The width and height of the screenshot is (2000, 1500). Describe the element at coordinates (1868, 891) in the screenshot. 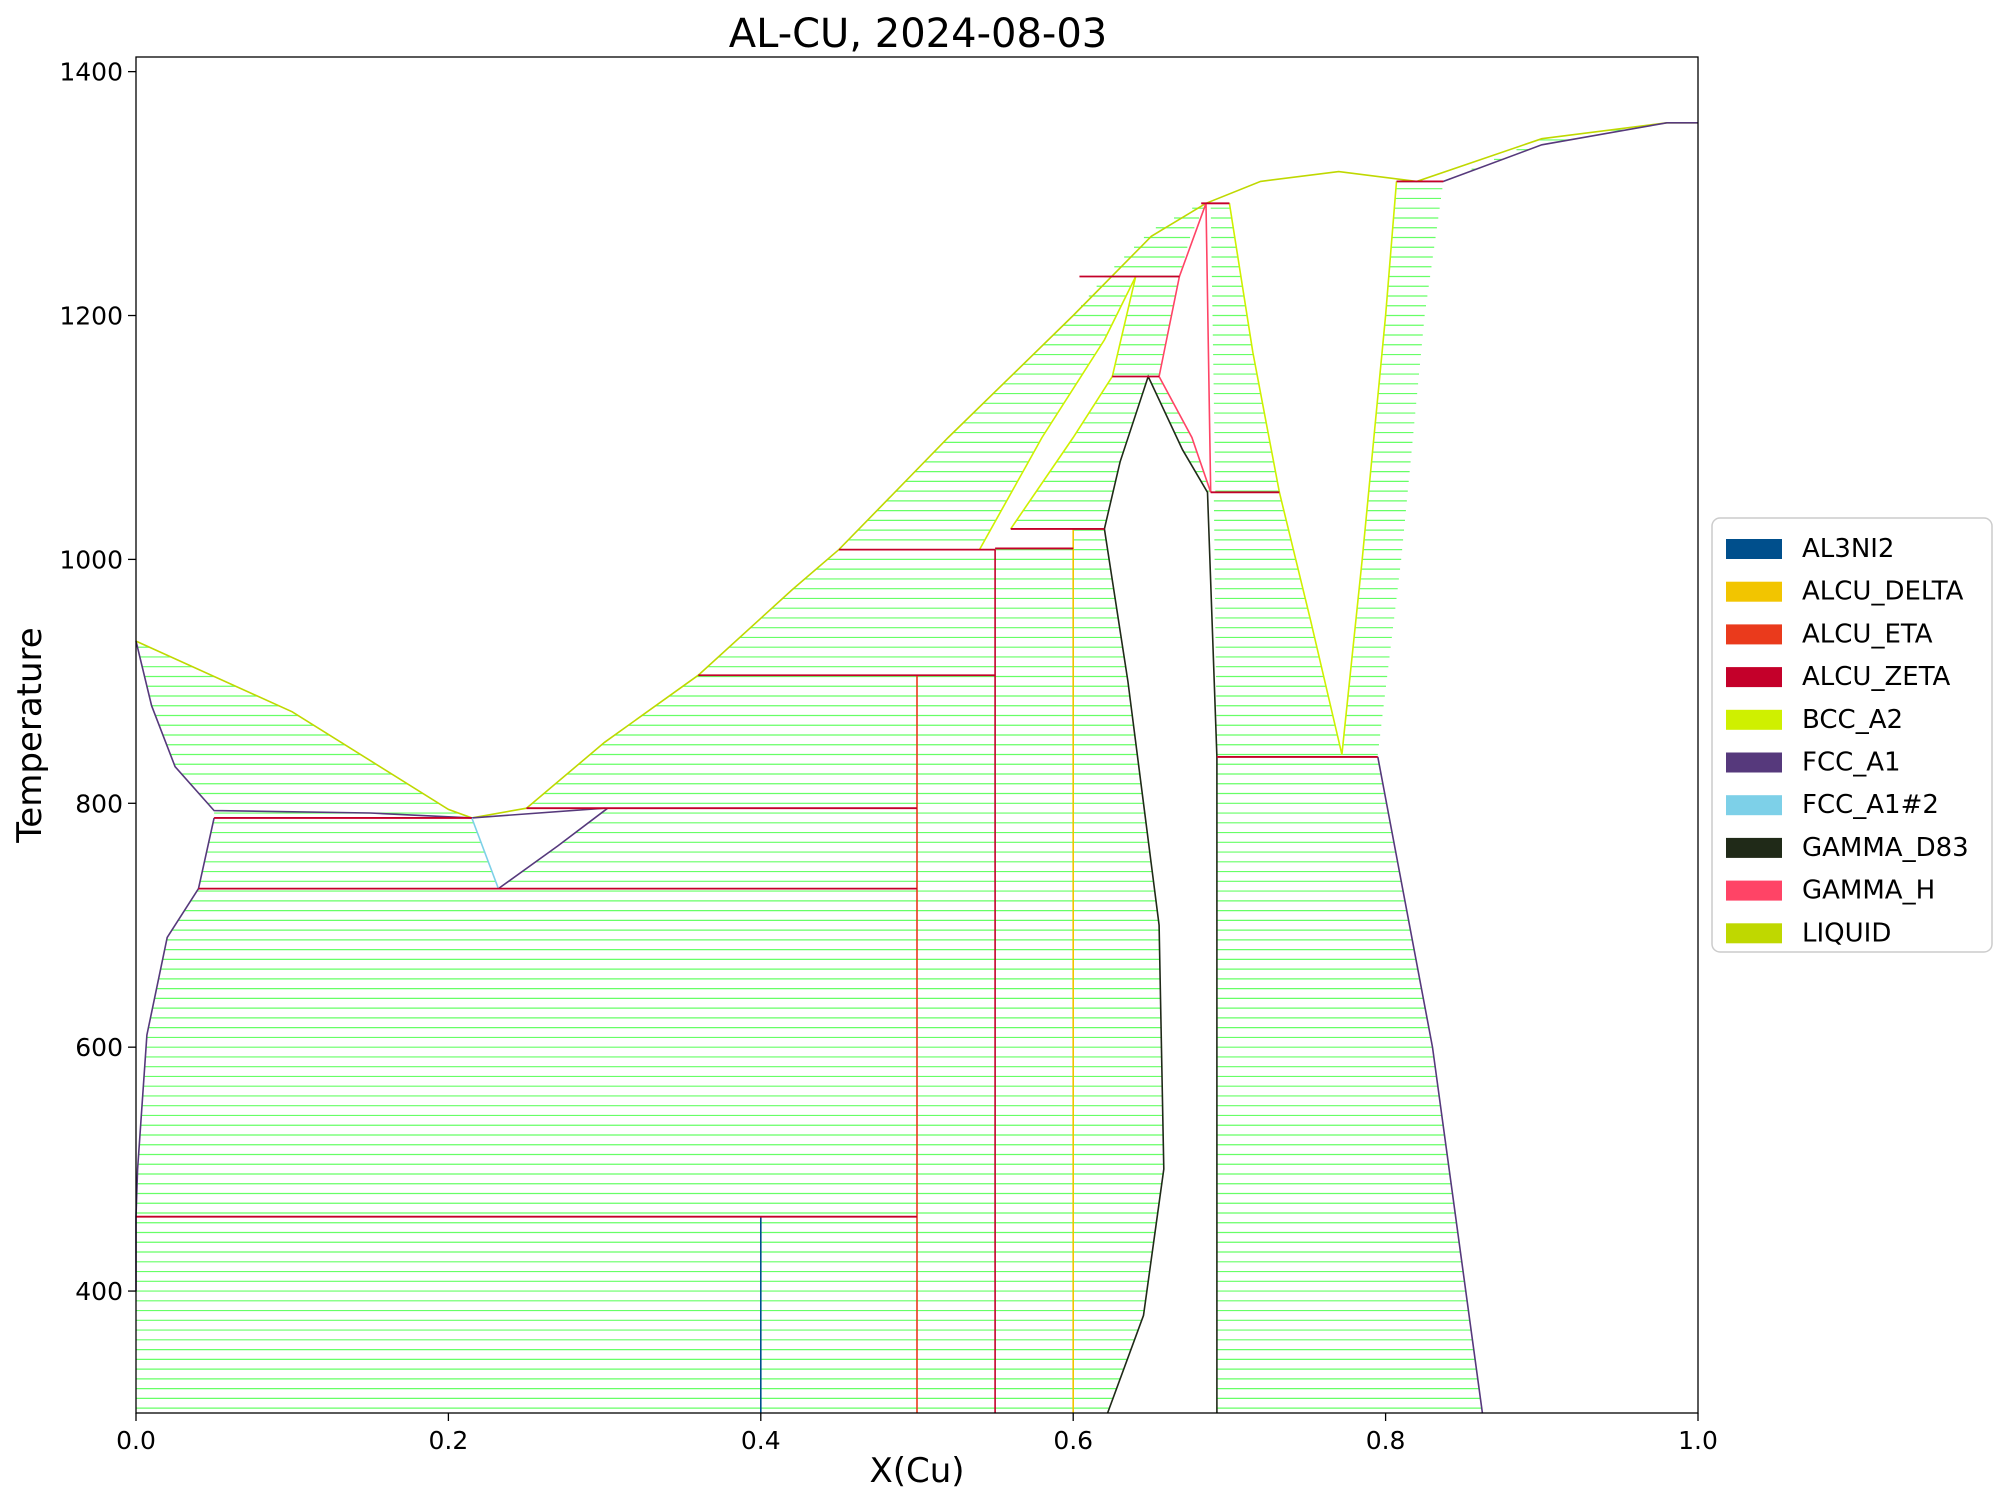

I see `legend-label: GAMMA_H` at that location.